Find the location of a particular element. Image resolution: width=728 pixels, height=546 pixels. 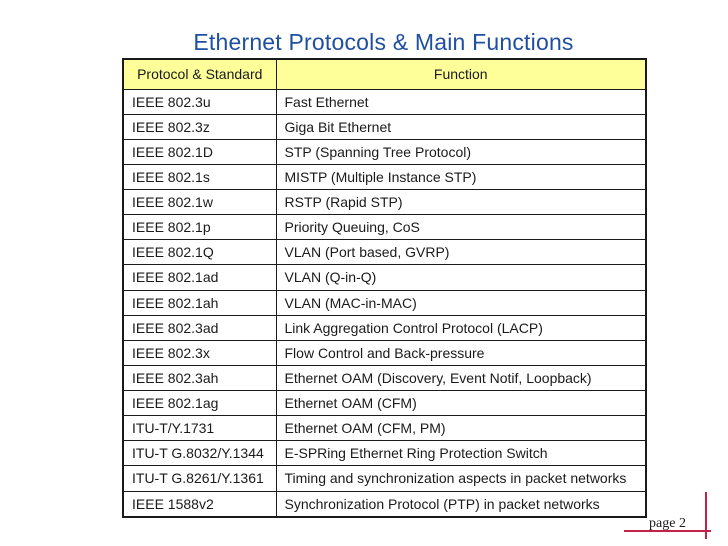

column-header-protocol: Protocol & Standard is located at coordinates (199, 74).